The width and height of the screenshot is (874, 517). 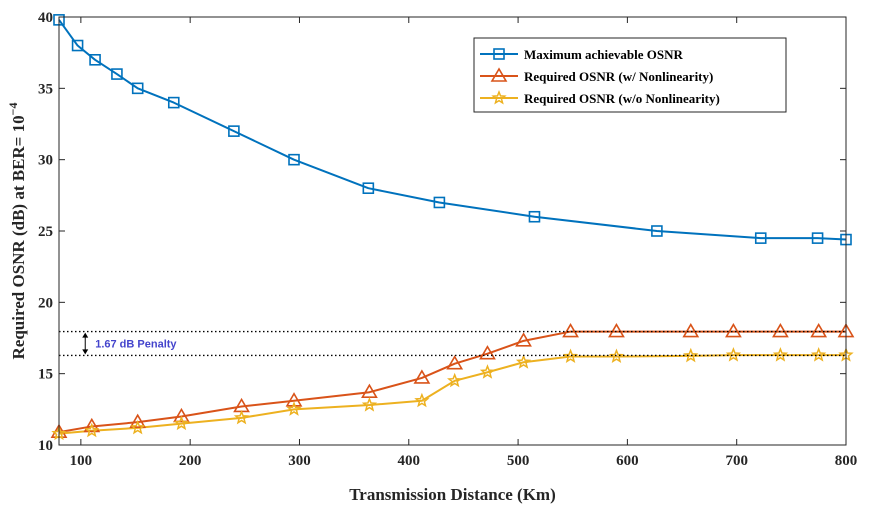 I want to click on legend-label-1: Maximum achievable OSNR, so click(x=603, y=54).